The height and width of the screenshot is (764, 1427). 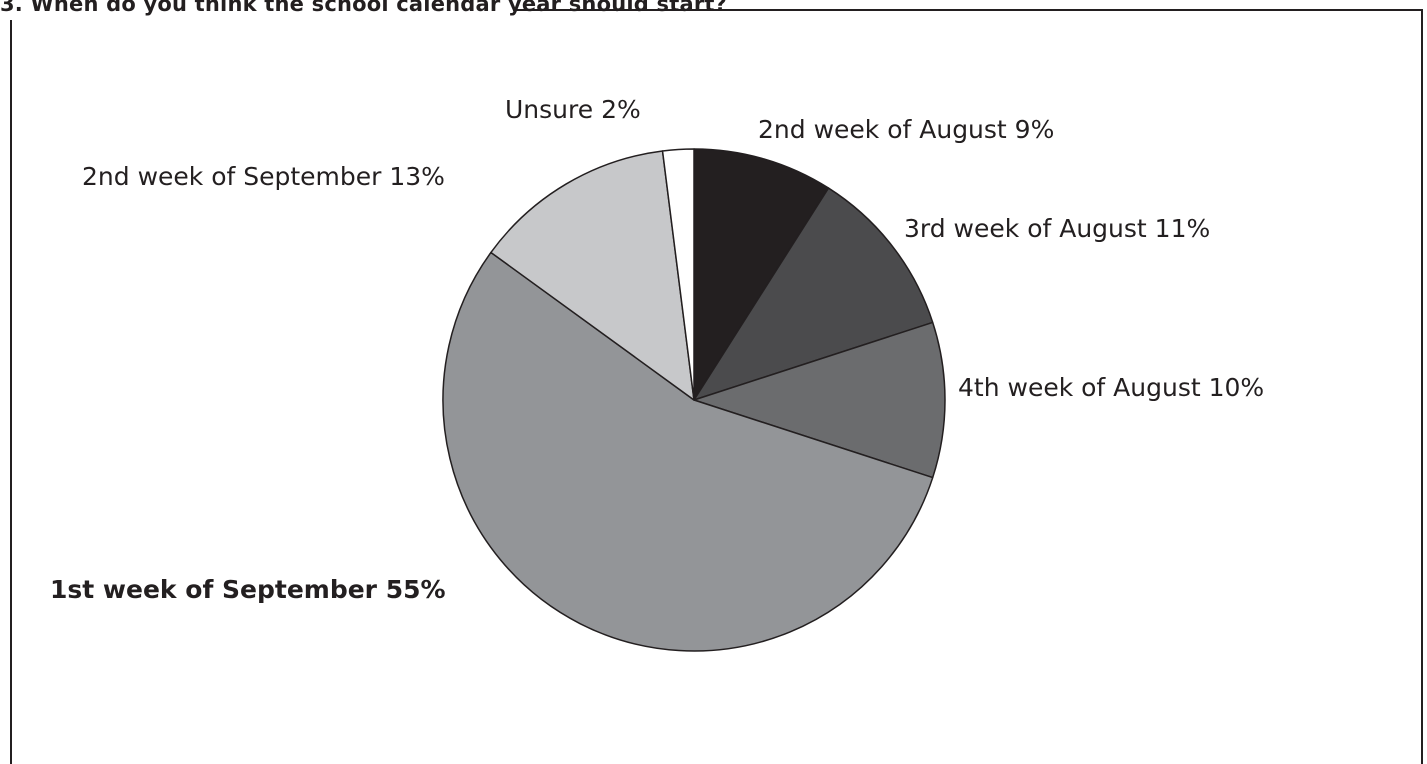 I want to click on slice-label-unsure: Unsure 2%, so click(x=573, y=109).